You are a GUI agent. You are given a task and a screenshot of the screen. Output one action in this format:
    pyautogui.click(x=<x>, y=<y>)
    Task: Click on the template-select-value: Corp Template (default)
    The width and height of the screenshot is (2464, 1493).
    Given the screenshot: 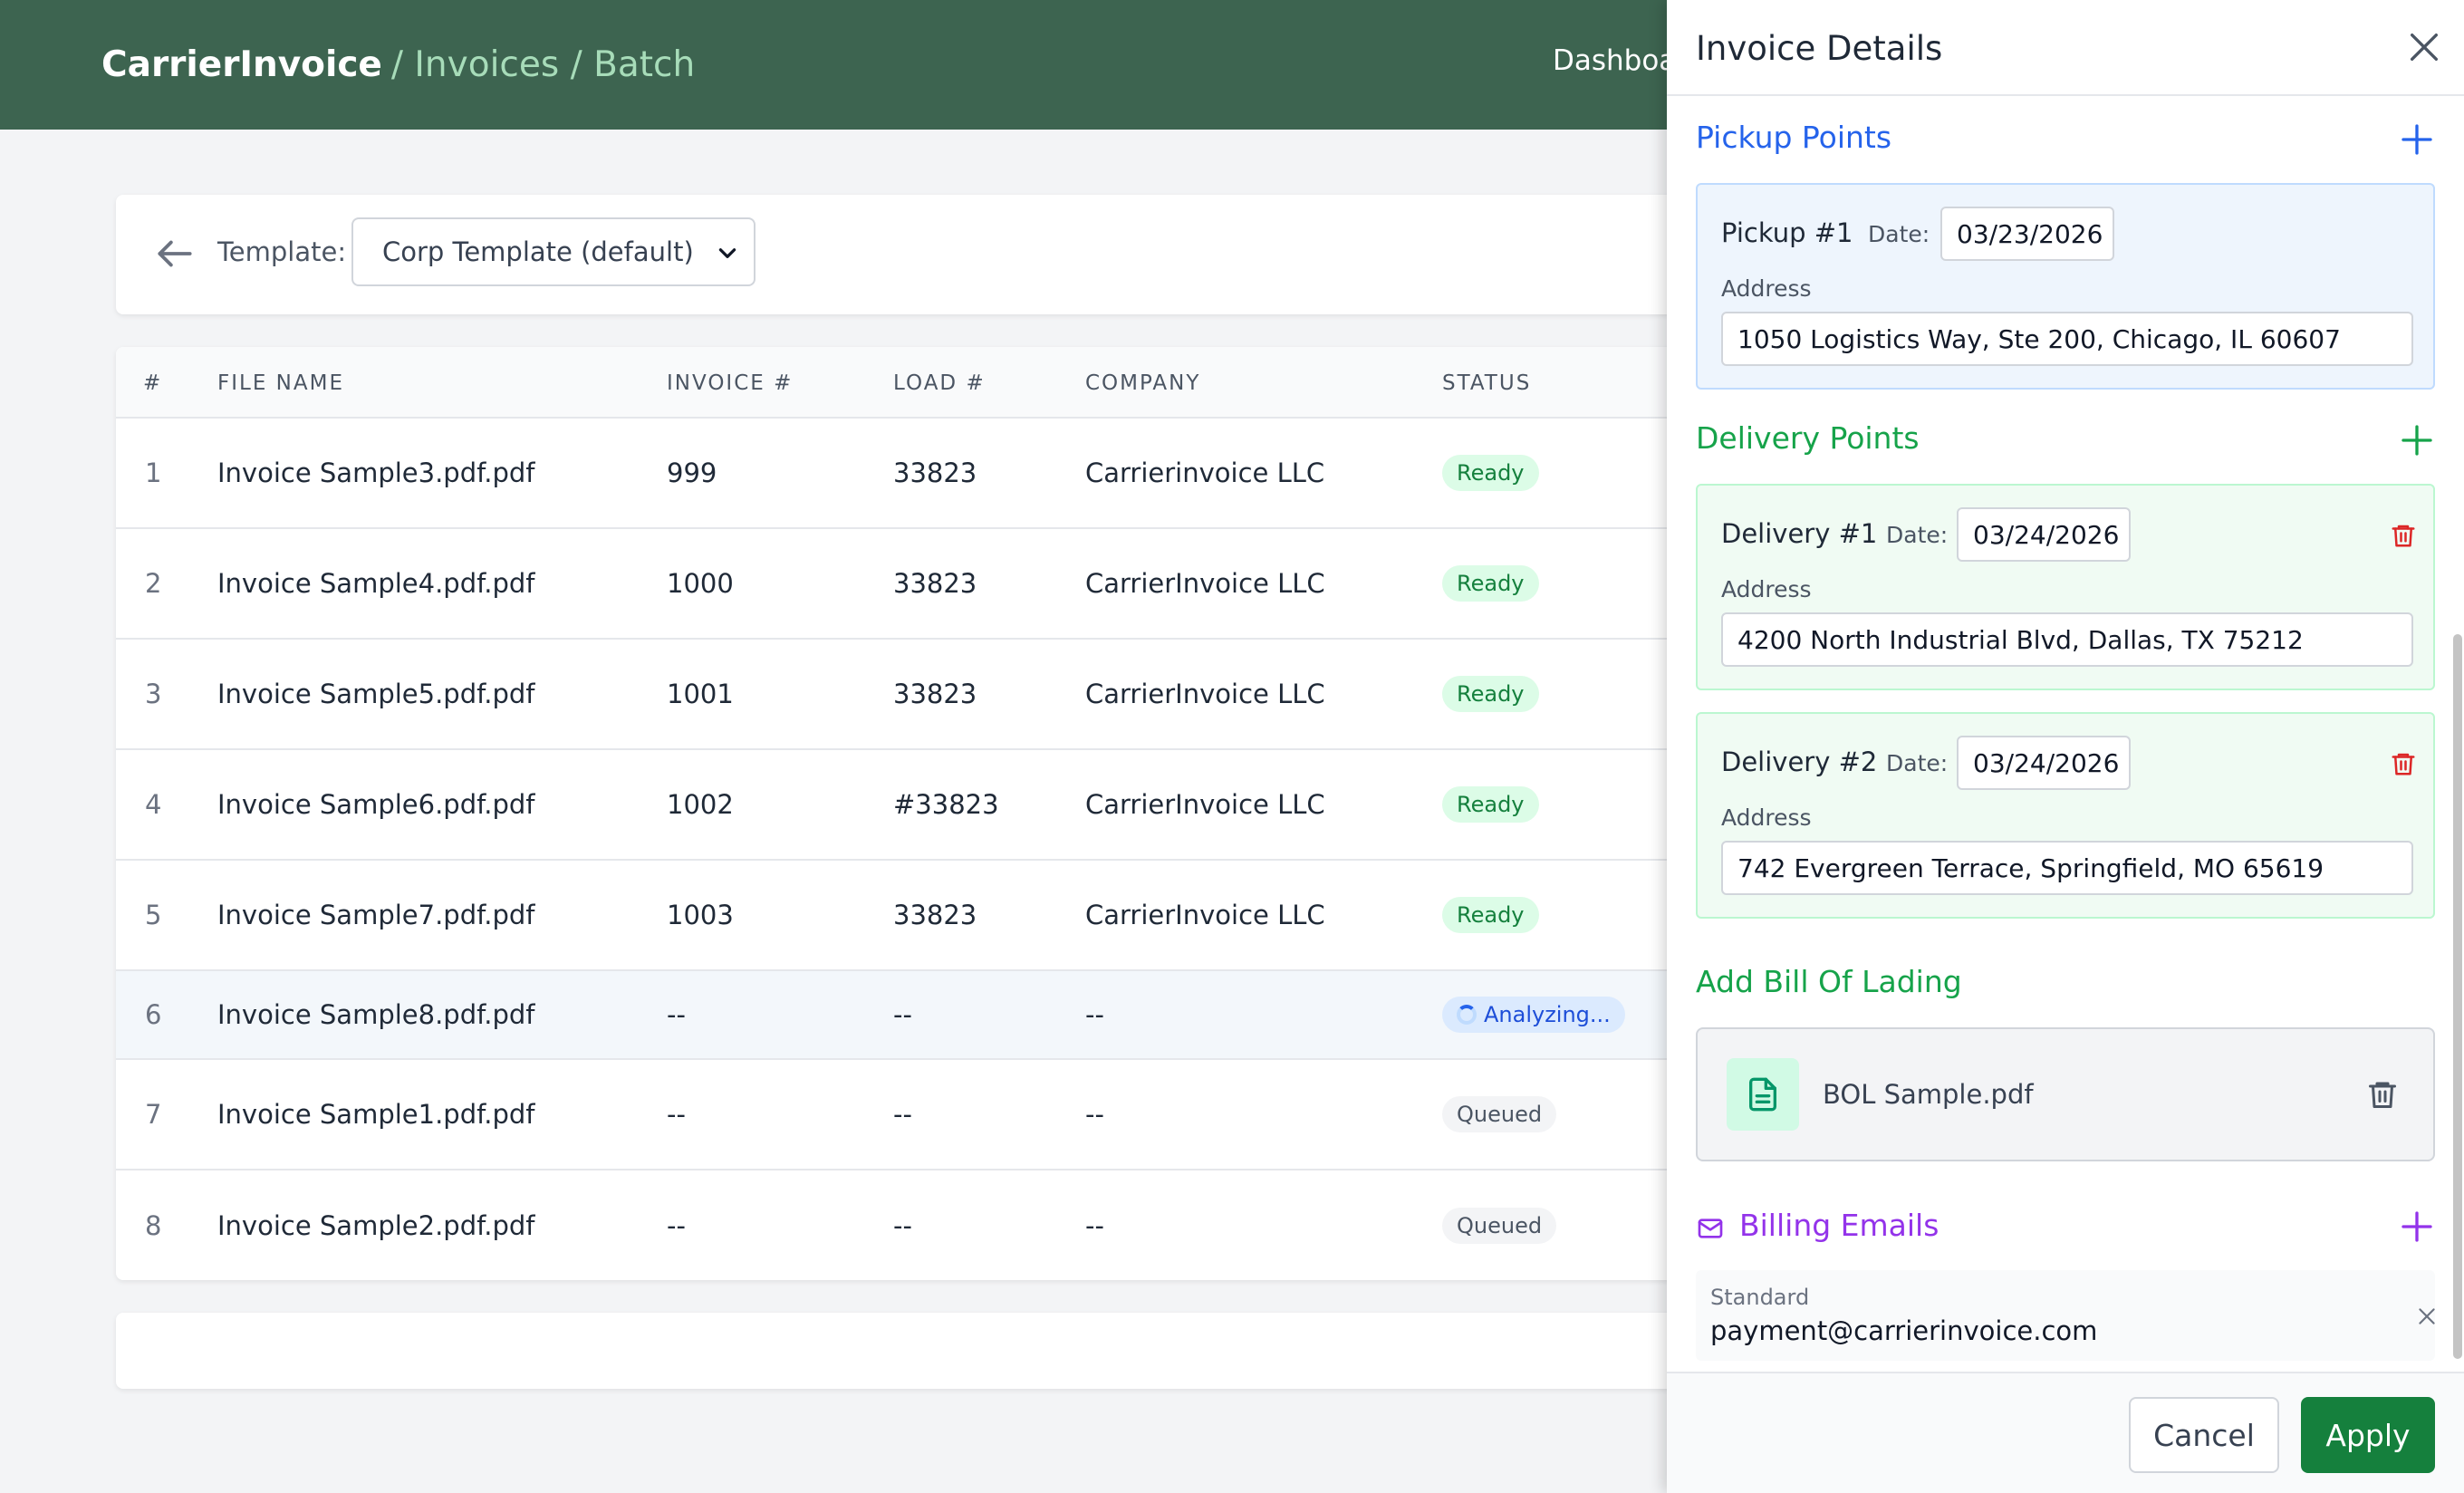 What is the action you would take?
    pyautogui.click(x=538, y=252)
    